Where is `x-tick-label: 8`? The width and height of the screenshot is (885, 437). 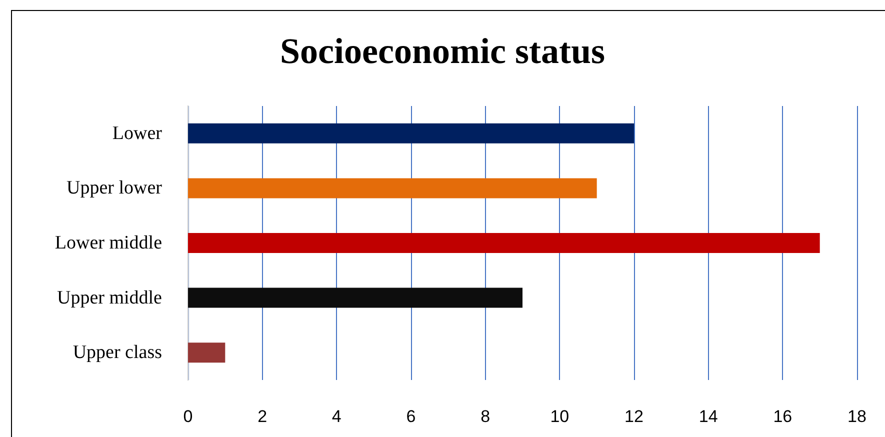
x-tick-label: 8 is located at coordinates (485, 416).